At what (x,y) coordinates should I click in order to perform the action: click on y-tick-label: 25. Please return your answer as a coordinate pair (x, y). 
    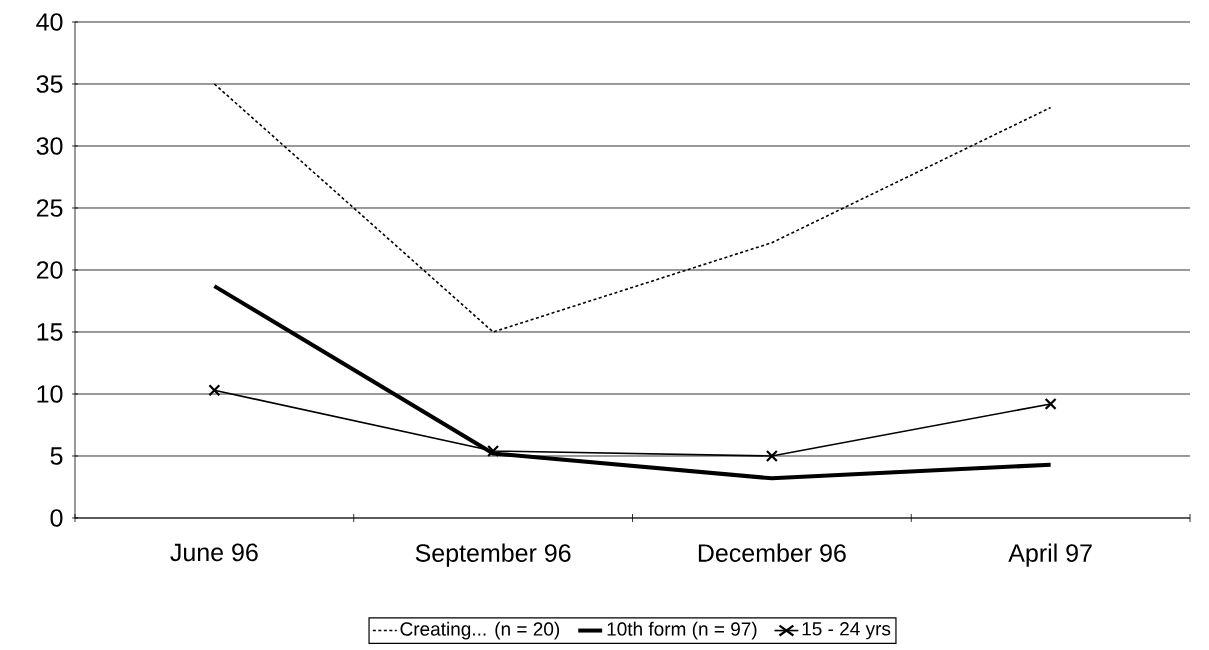
    Looking at the image, I should click on (49, 208).